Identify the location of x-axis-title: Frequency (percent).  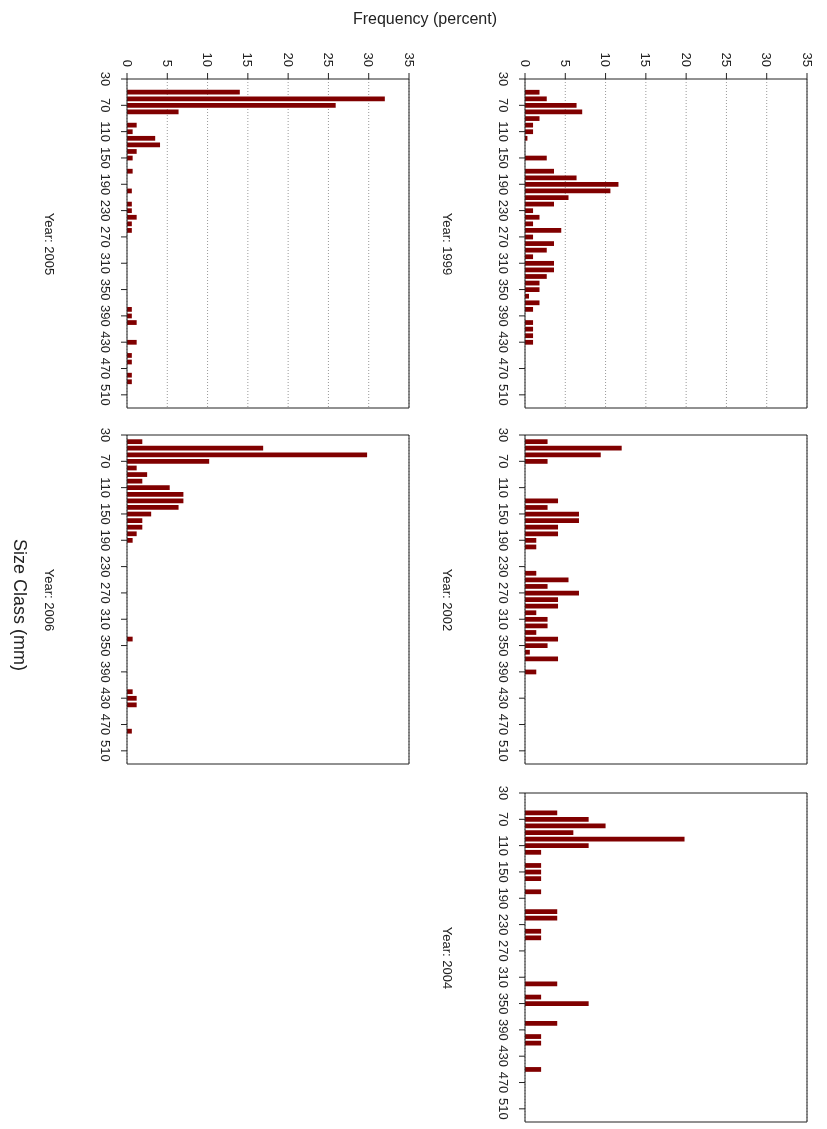
(425, 18).